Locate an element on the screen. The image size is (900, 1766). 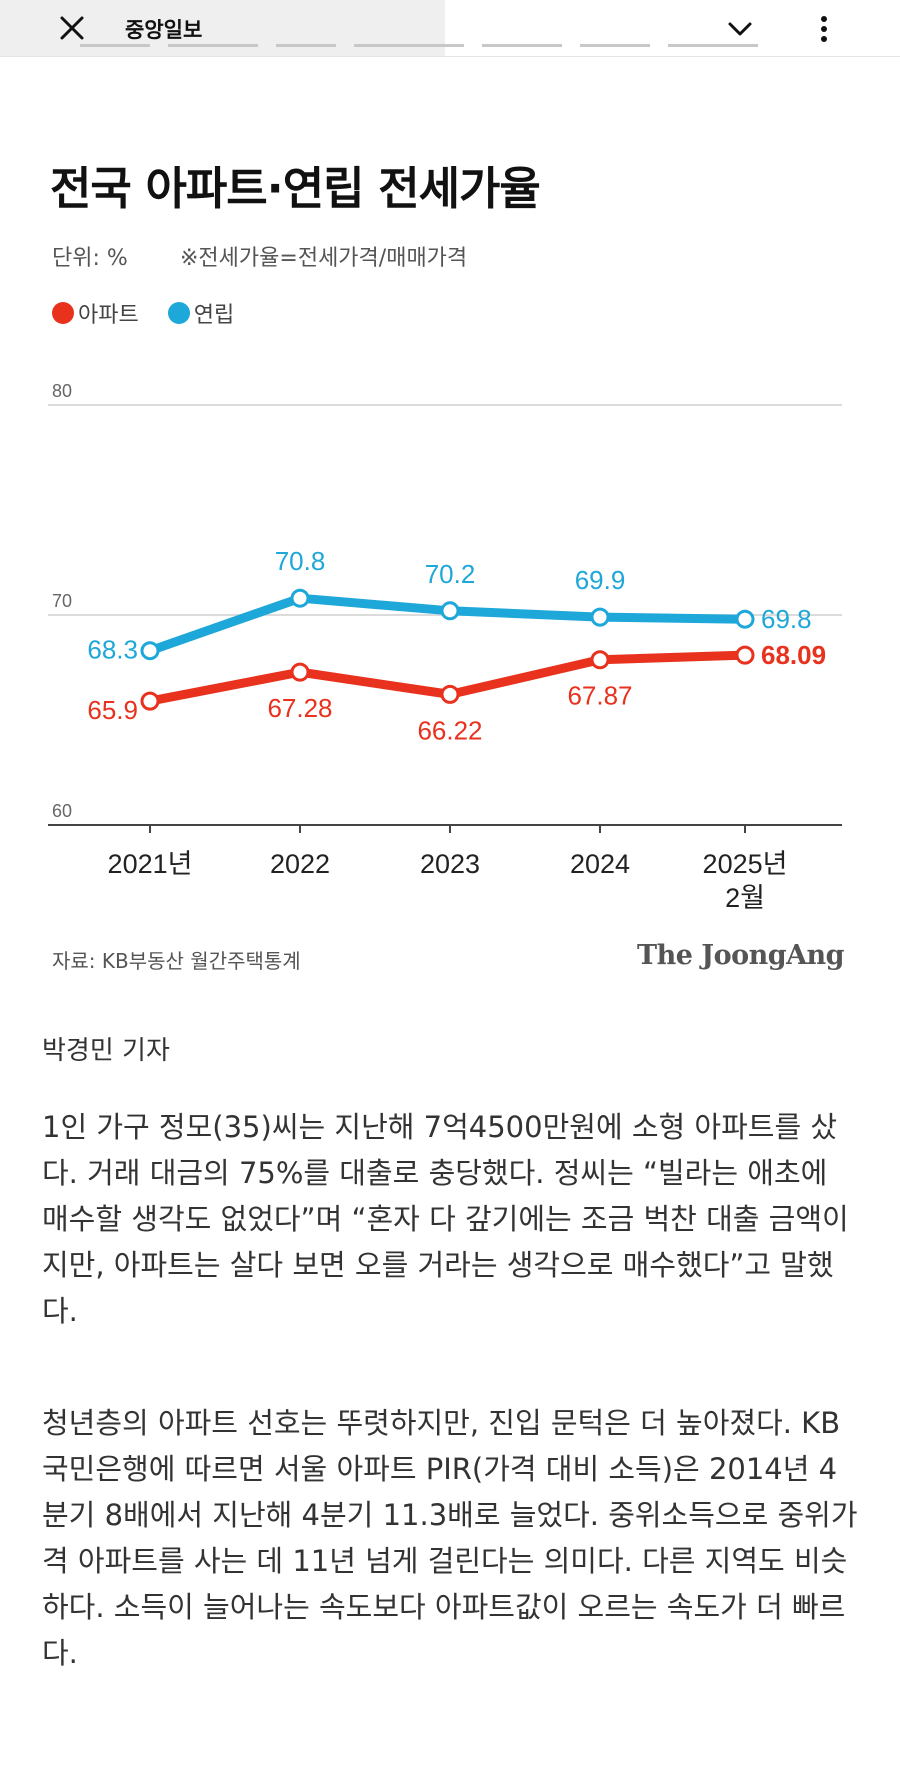
chart-note: ※전세가율=전세가격/매매가격 is located at coordinates (324, 258).